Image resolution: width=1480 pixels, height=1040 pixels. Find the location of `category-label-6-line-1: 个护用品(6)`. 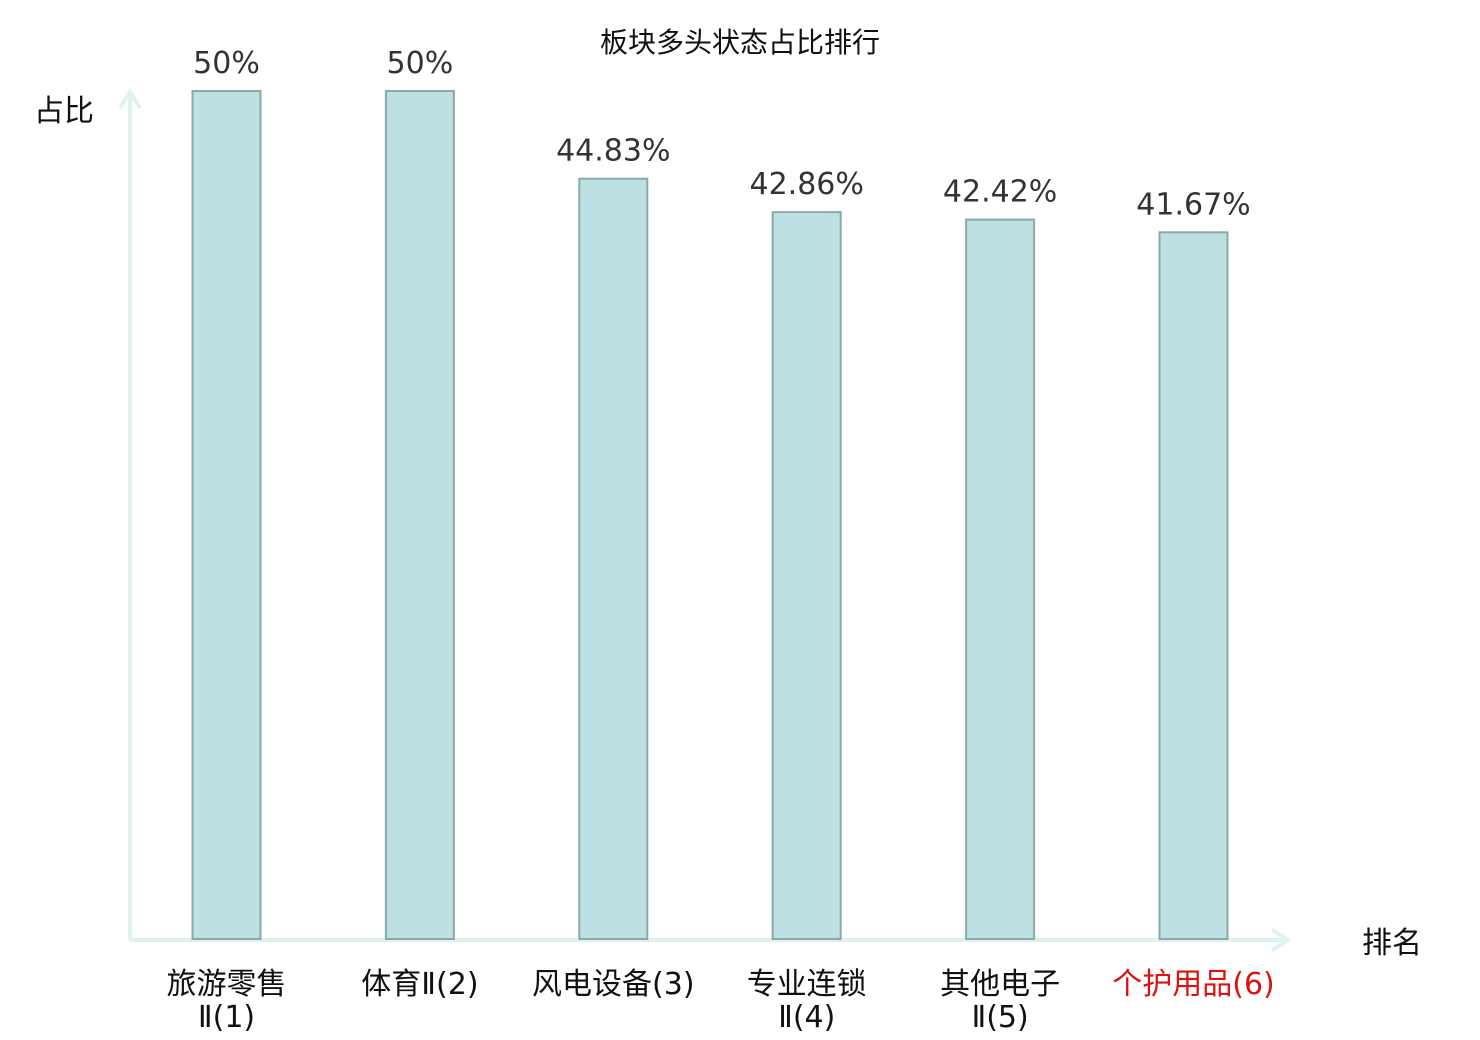

category-label-6-line-1: 个护用品(6) is located at coordinates (1193, 984).